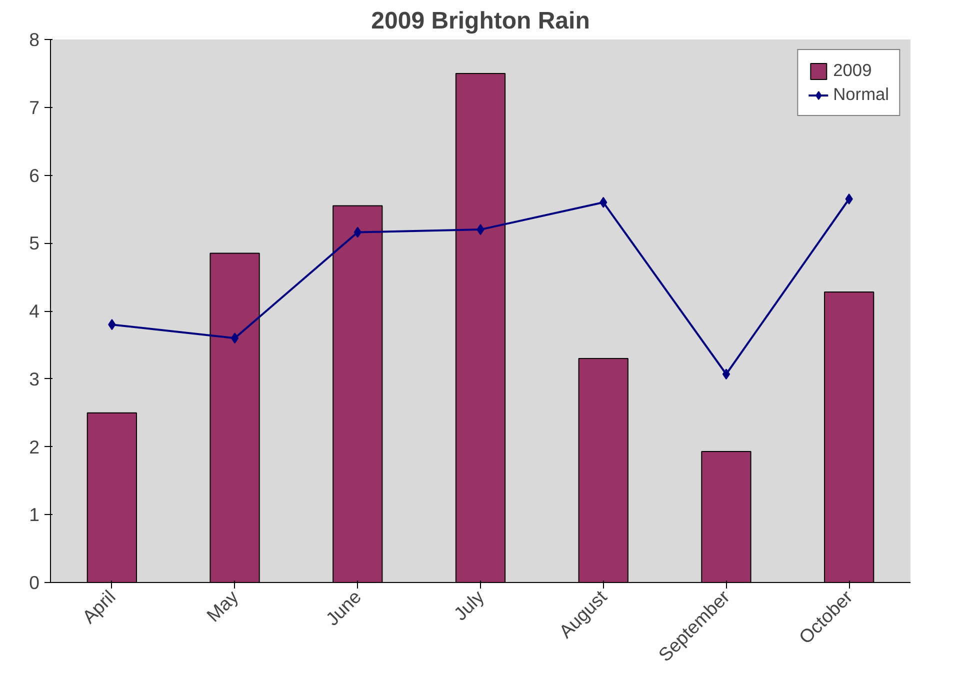 The image size is (957, 681). What do you see at coordinates (34, 107) in the screenshot?
I see `y-tick-label: 7` at bounding box center [34, 107].